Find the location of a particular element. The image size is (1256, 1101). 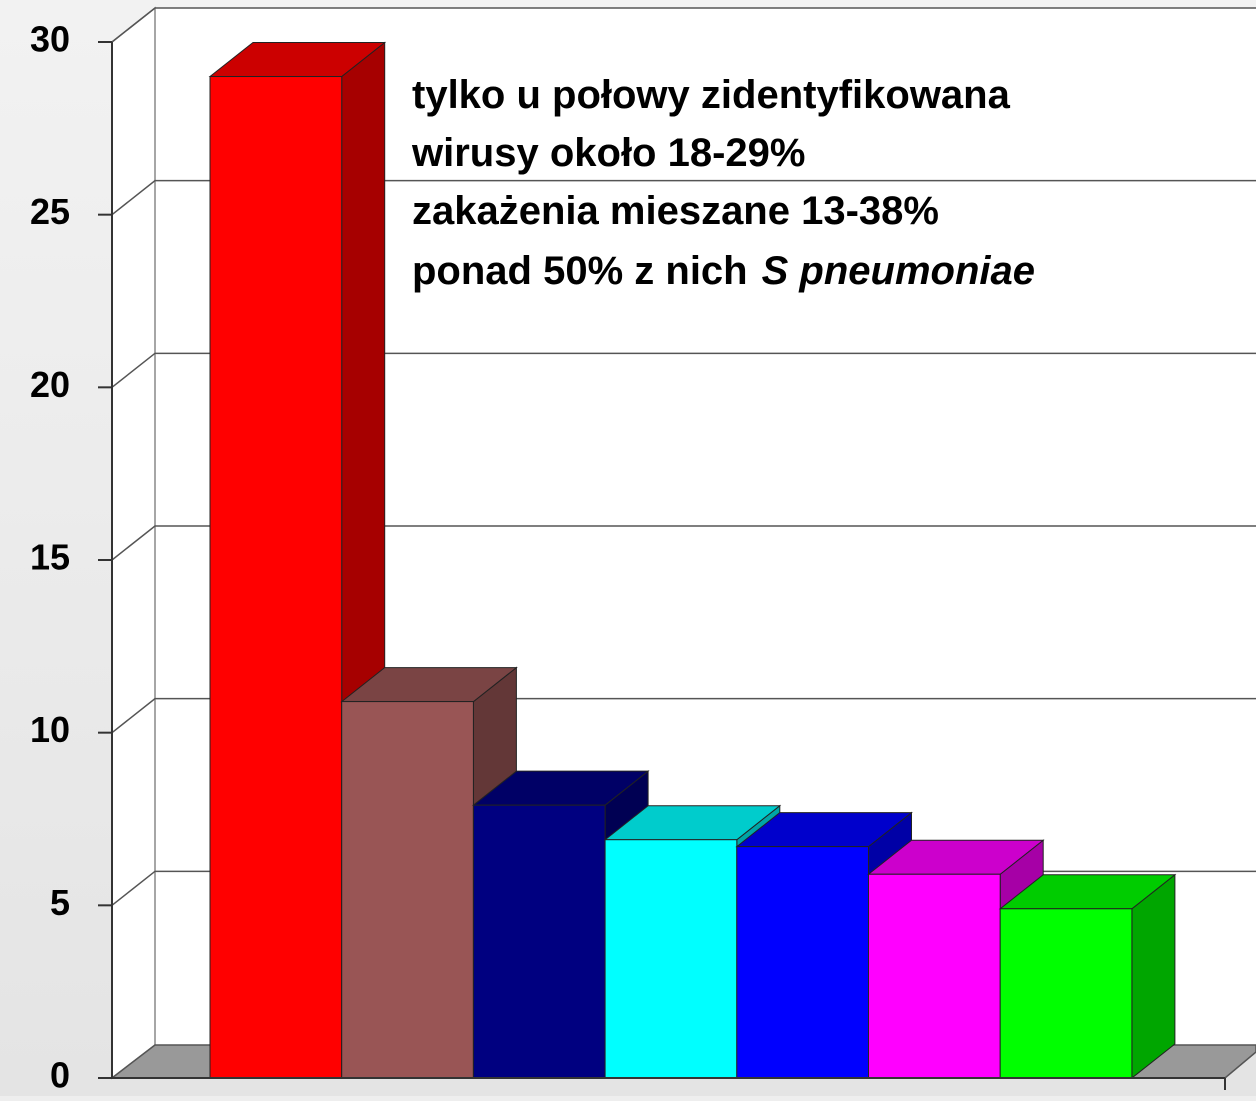

bar-side is located at coordinates (1153, 976).